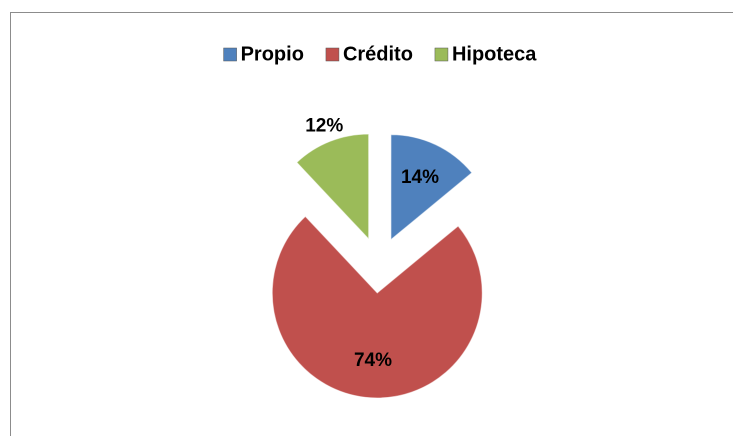 The image size is (733, 436). What do you see at coordinates (324, 126) in the screenshot?
I see `data-label: 12%` at bounding box center [324, 126].